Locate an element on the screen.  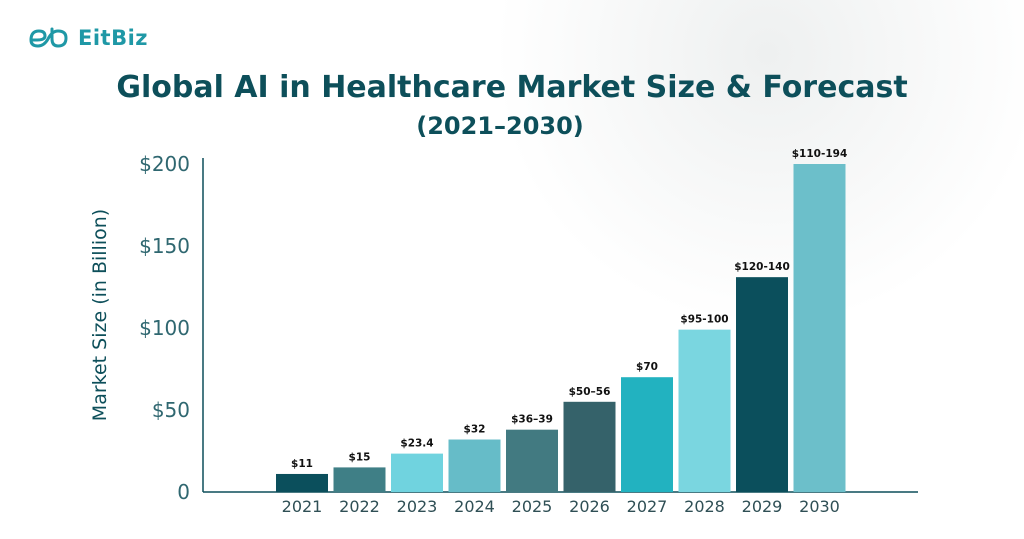
x-tick-label: 2027 is located at coordinates (647, 506).